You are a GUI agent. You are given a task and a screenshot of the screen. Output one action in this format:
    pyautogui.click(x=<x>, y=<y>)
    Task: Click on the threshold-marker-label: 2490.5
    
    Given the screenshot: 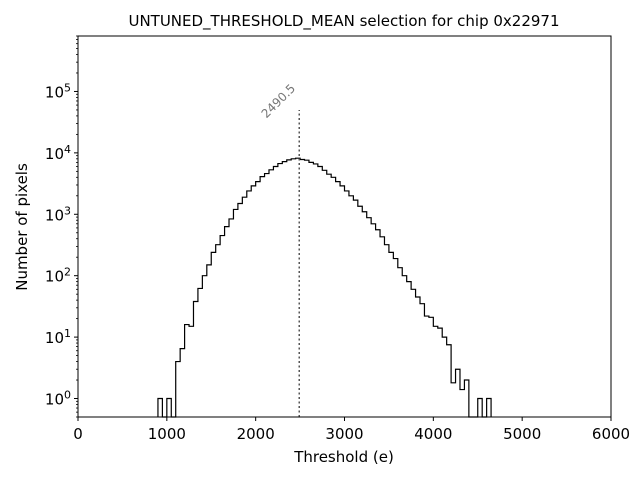 What is the action you would take?
    pyautogui.click(x=279, y=101)
    